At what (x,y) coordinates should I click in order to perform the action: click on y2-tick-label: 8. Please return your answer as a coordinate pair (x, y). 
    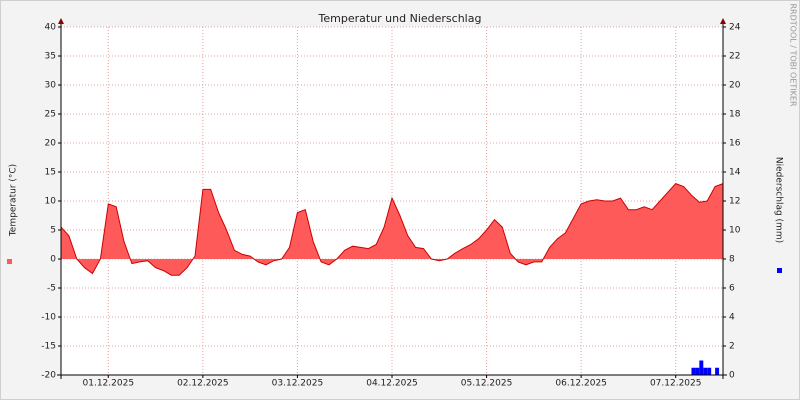
    Looking at the image, I should click on (732, 260).